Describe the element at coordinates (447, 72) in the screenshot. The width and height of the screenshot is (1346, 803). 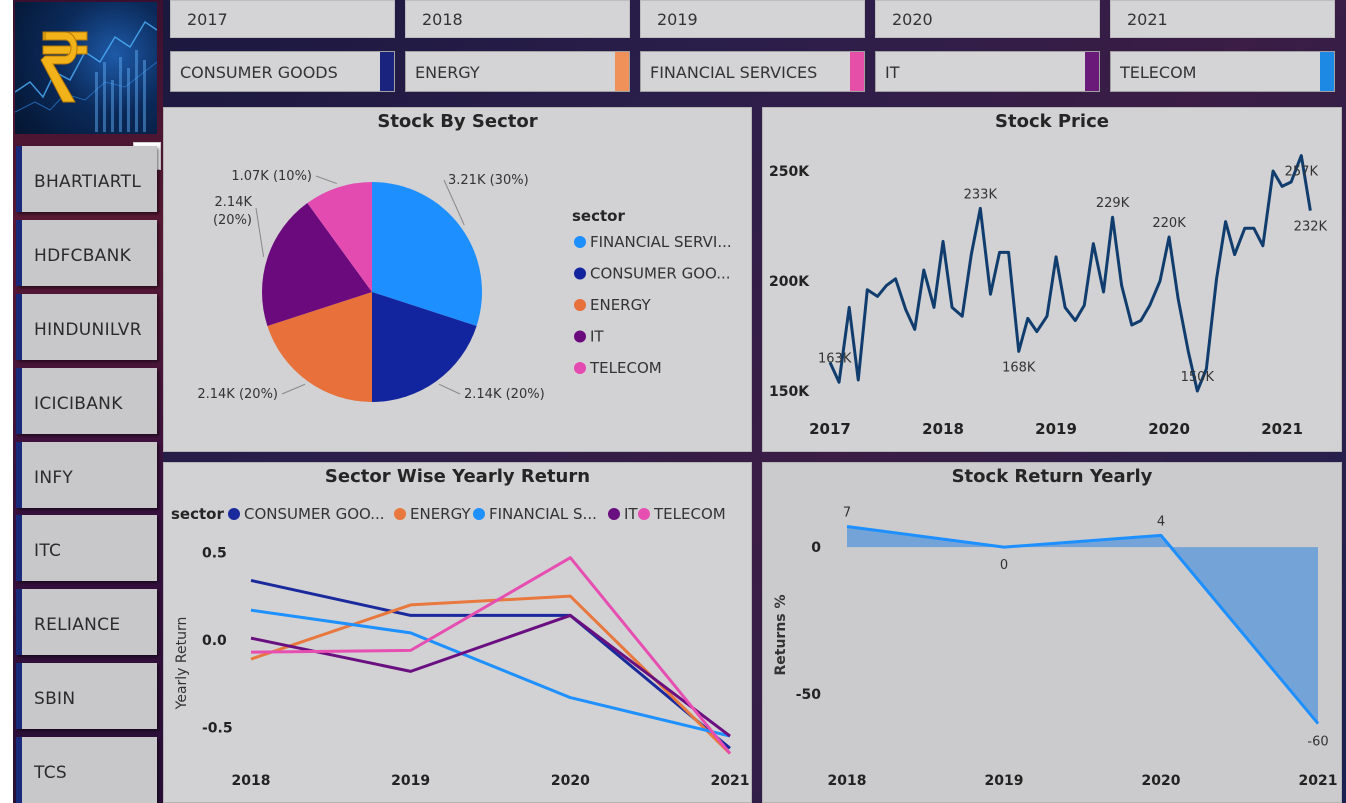
I see `sector-filter-label: ENERGY` at that location.